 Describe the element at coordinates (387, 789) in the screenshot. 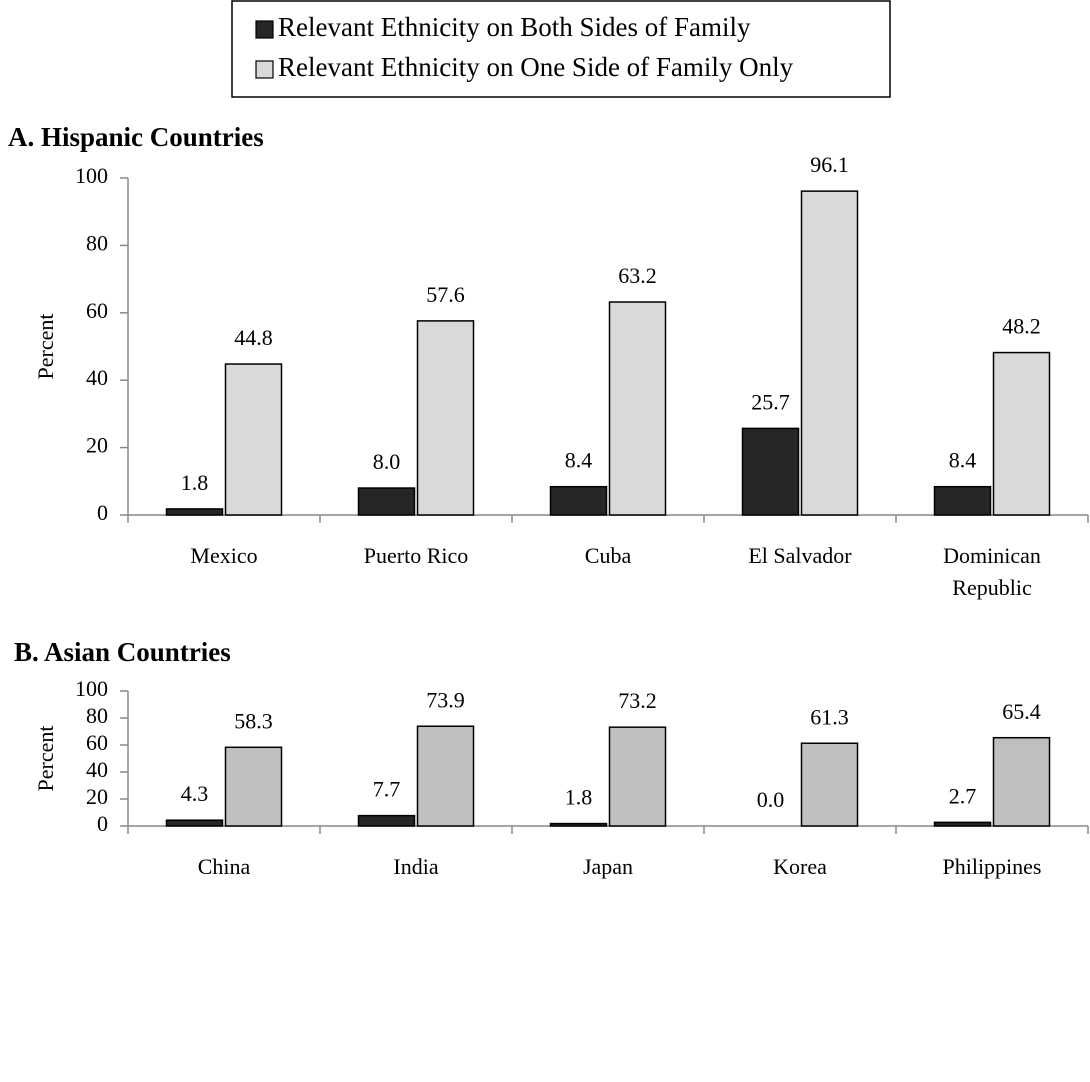

I see `value-label: 7.7` at that location.